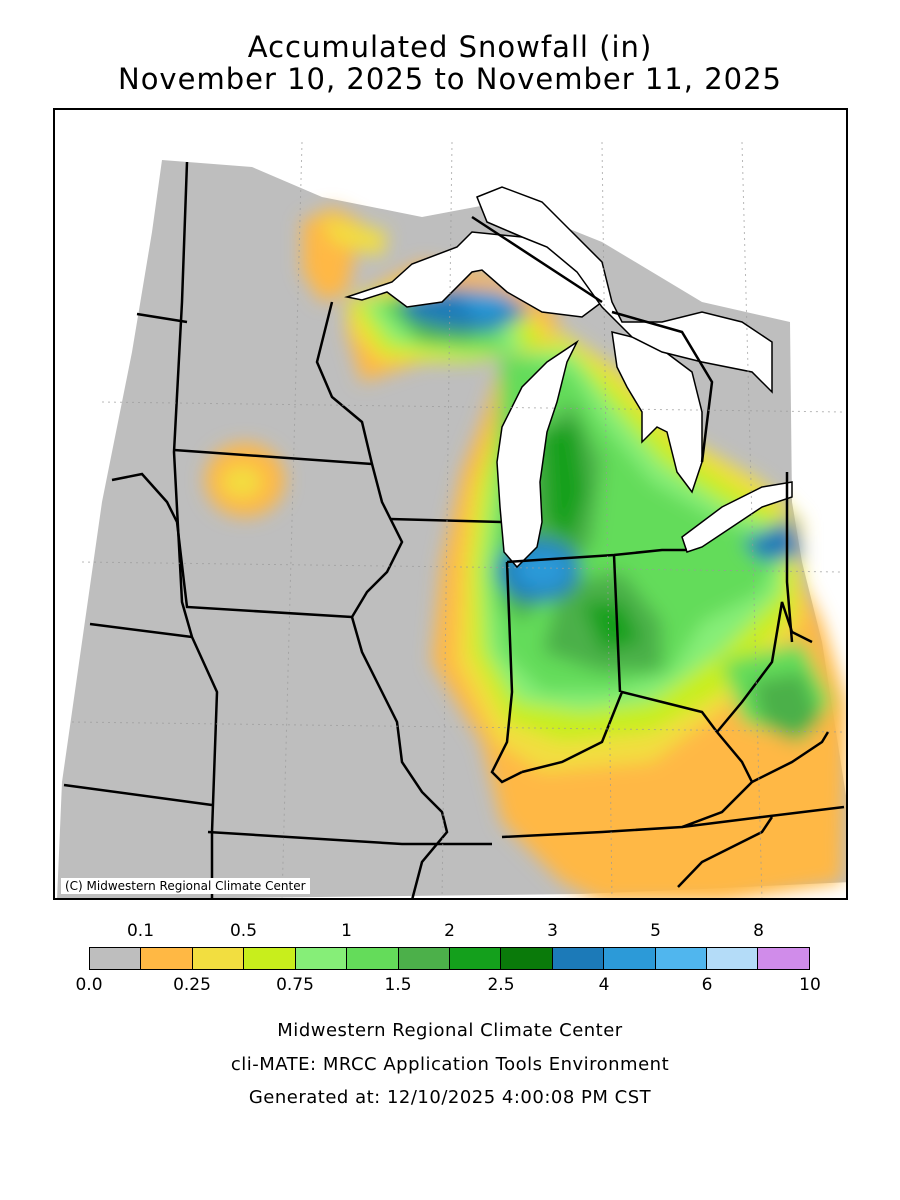 The image size is (900, 1200). What do you see at coordinates (450, 79) in the screenshot?
I see `map-date-range: November 10, 2025 to November 11, 2025` at bounding box center [450, 79].